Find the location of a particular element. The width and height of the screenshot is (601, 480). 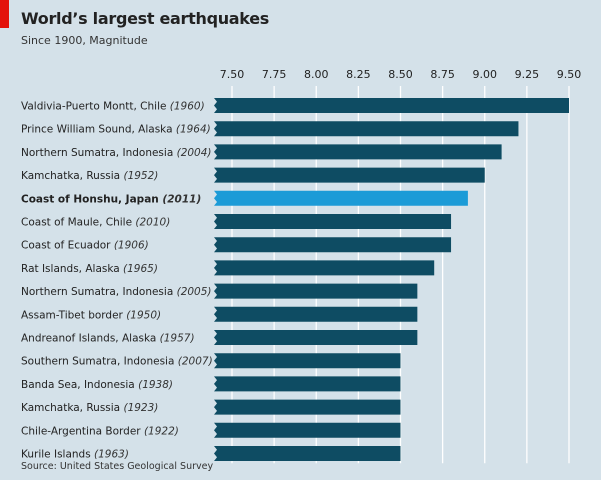

bar-label: Kurile Islands (1963) is located at coordinates (75, 455).